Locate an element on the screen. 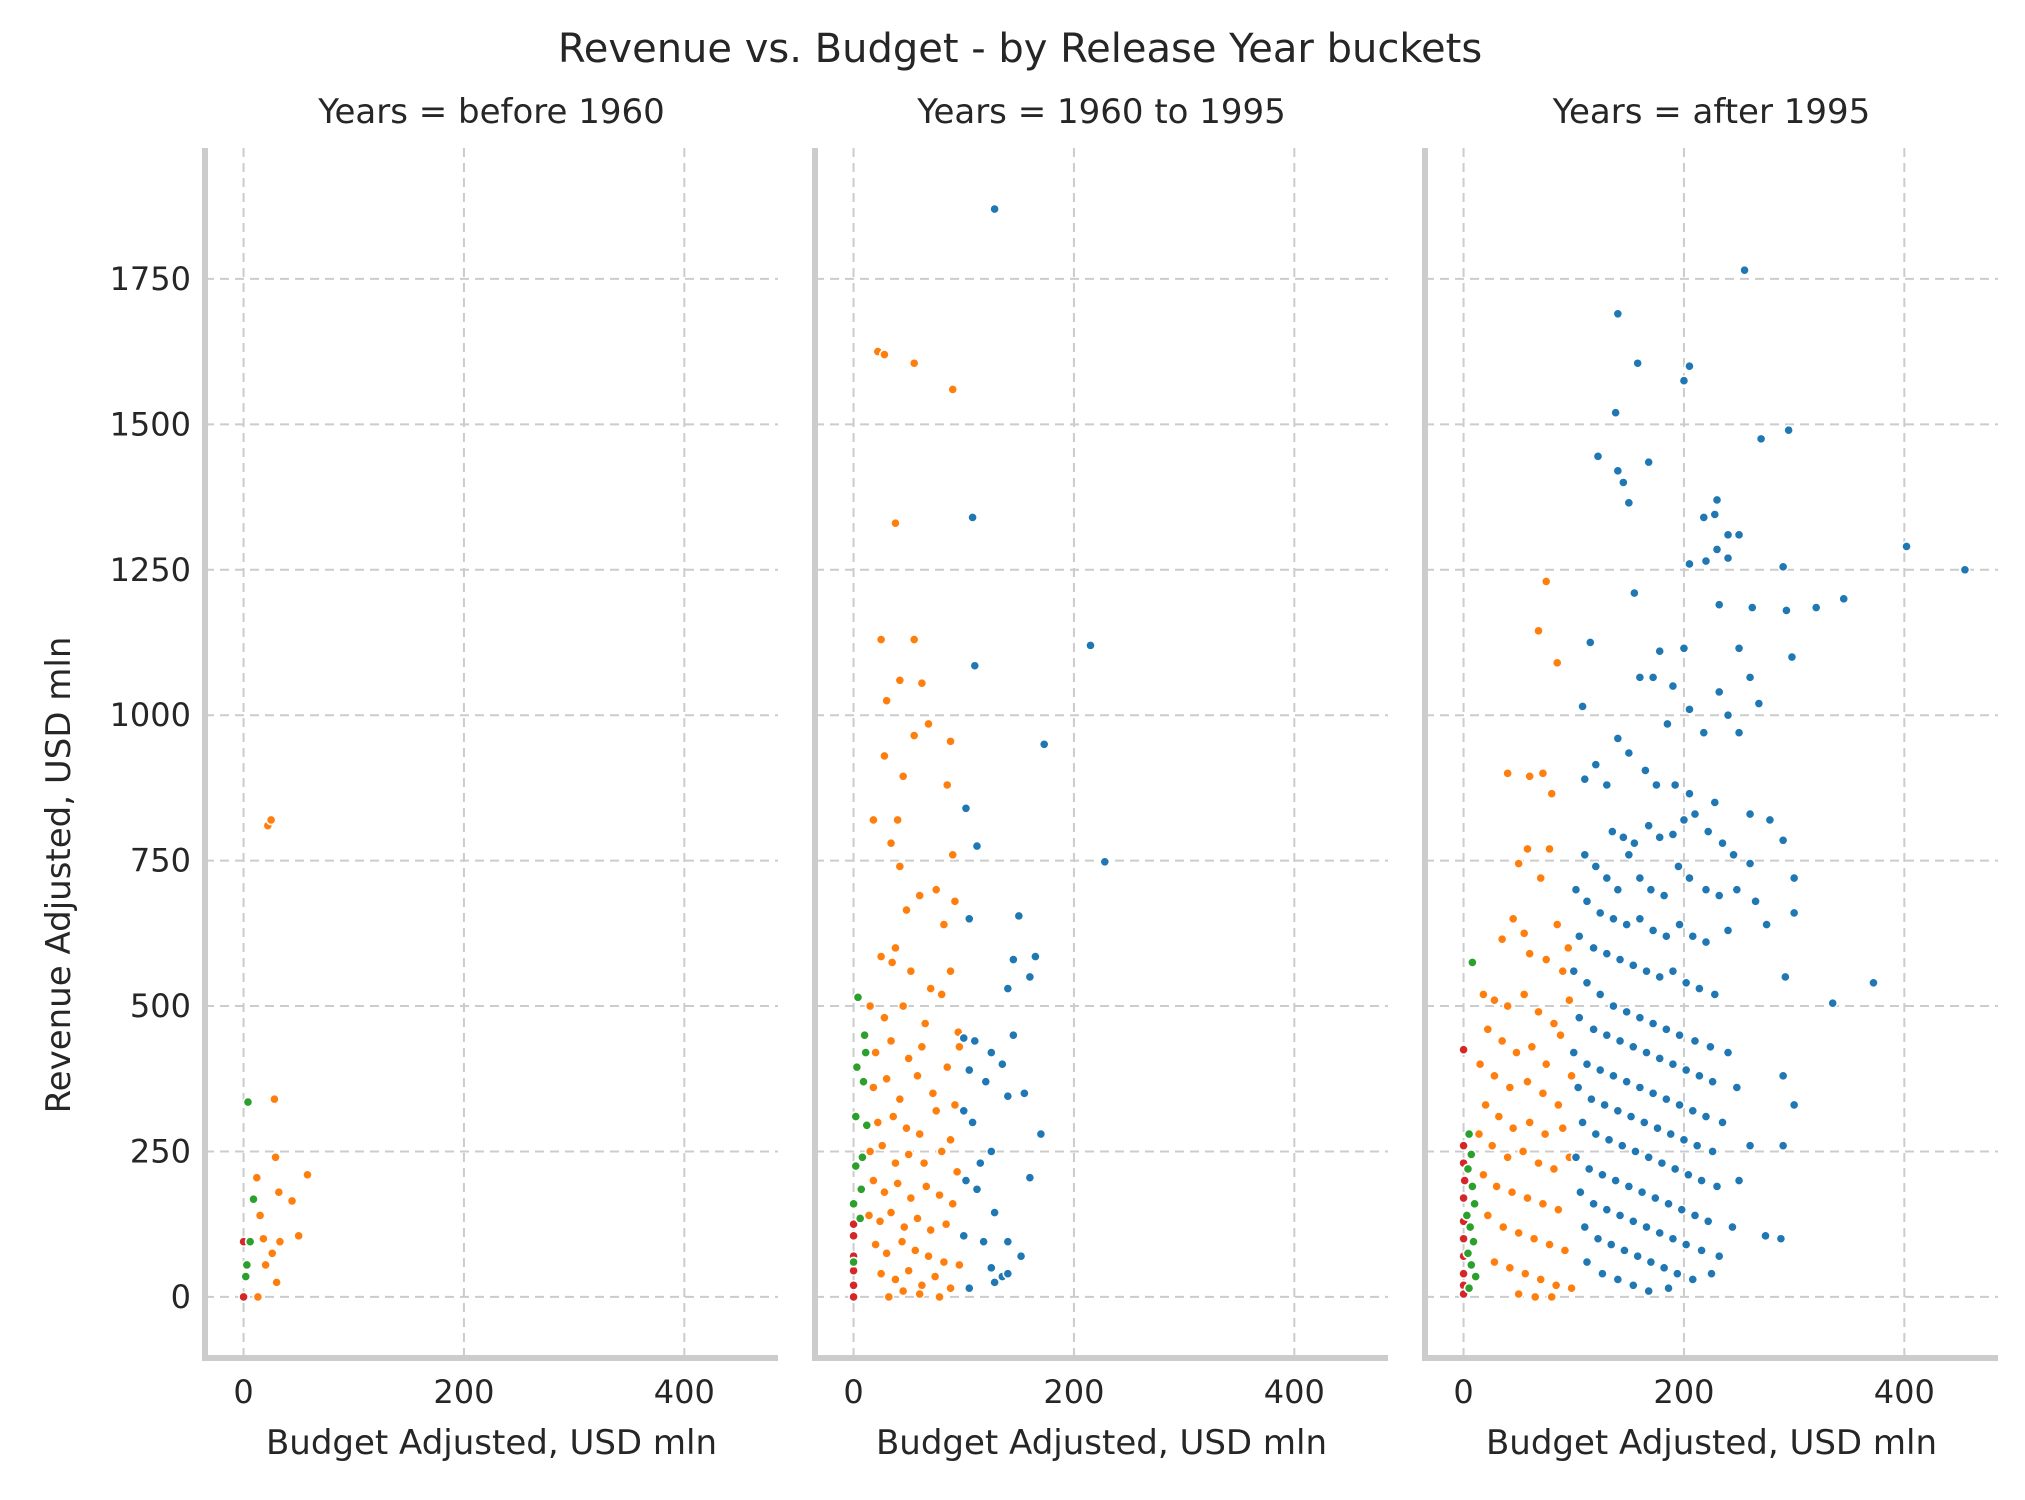 Image resolution: width=2025 pixels, height=1500 pixels. y-tick-label: 500 is located at coordinates (160, 1006).